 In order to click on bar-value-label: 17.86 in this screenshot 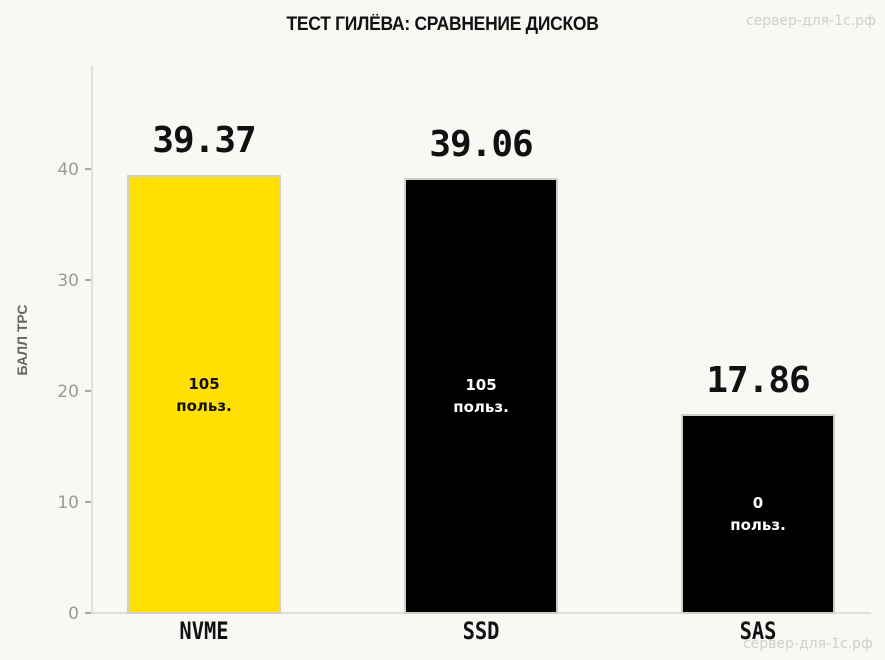, I will do `click(758, 380)`.